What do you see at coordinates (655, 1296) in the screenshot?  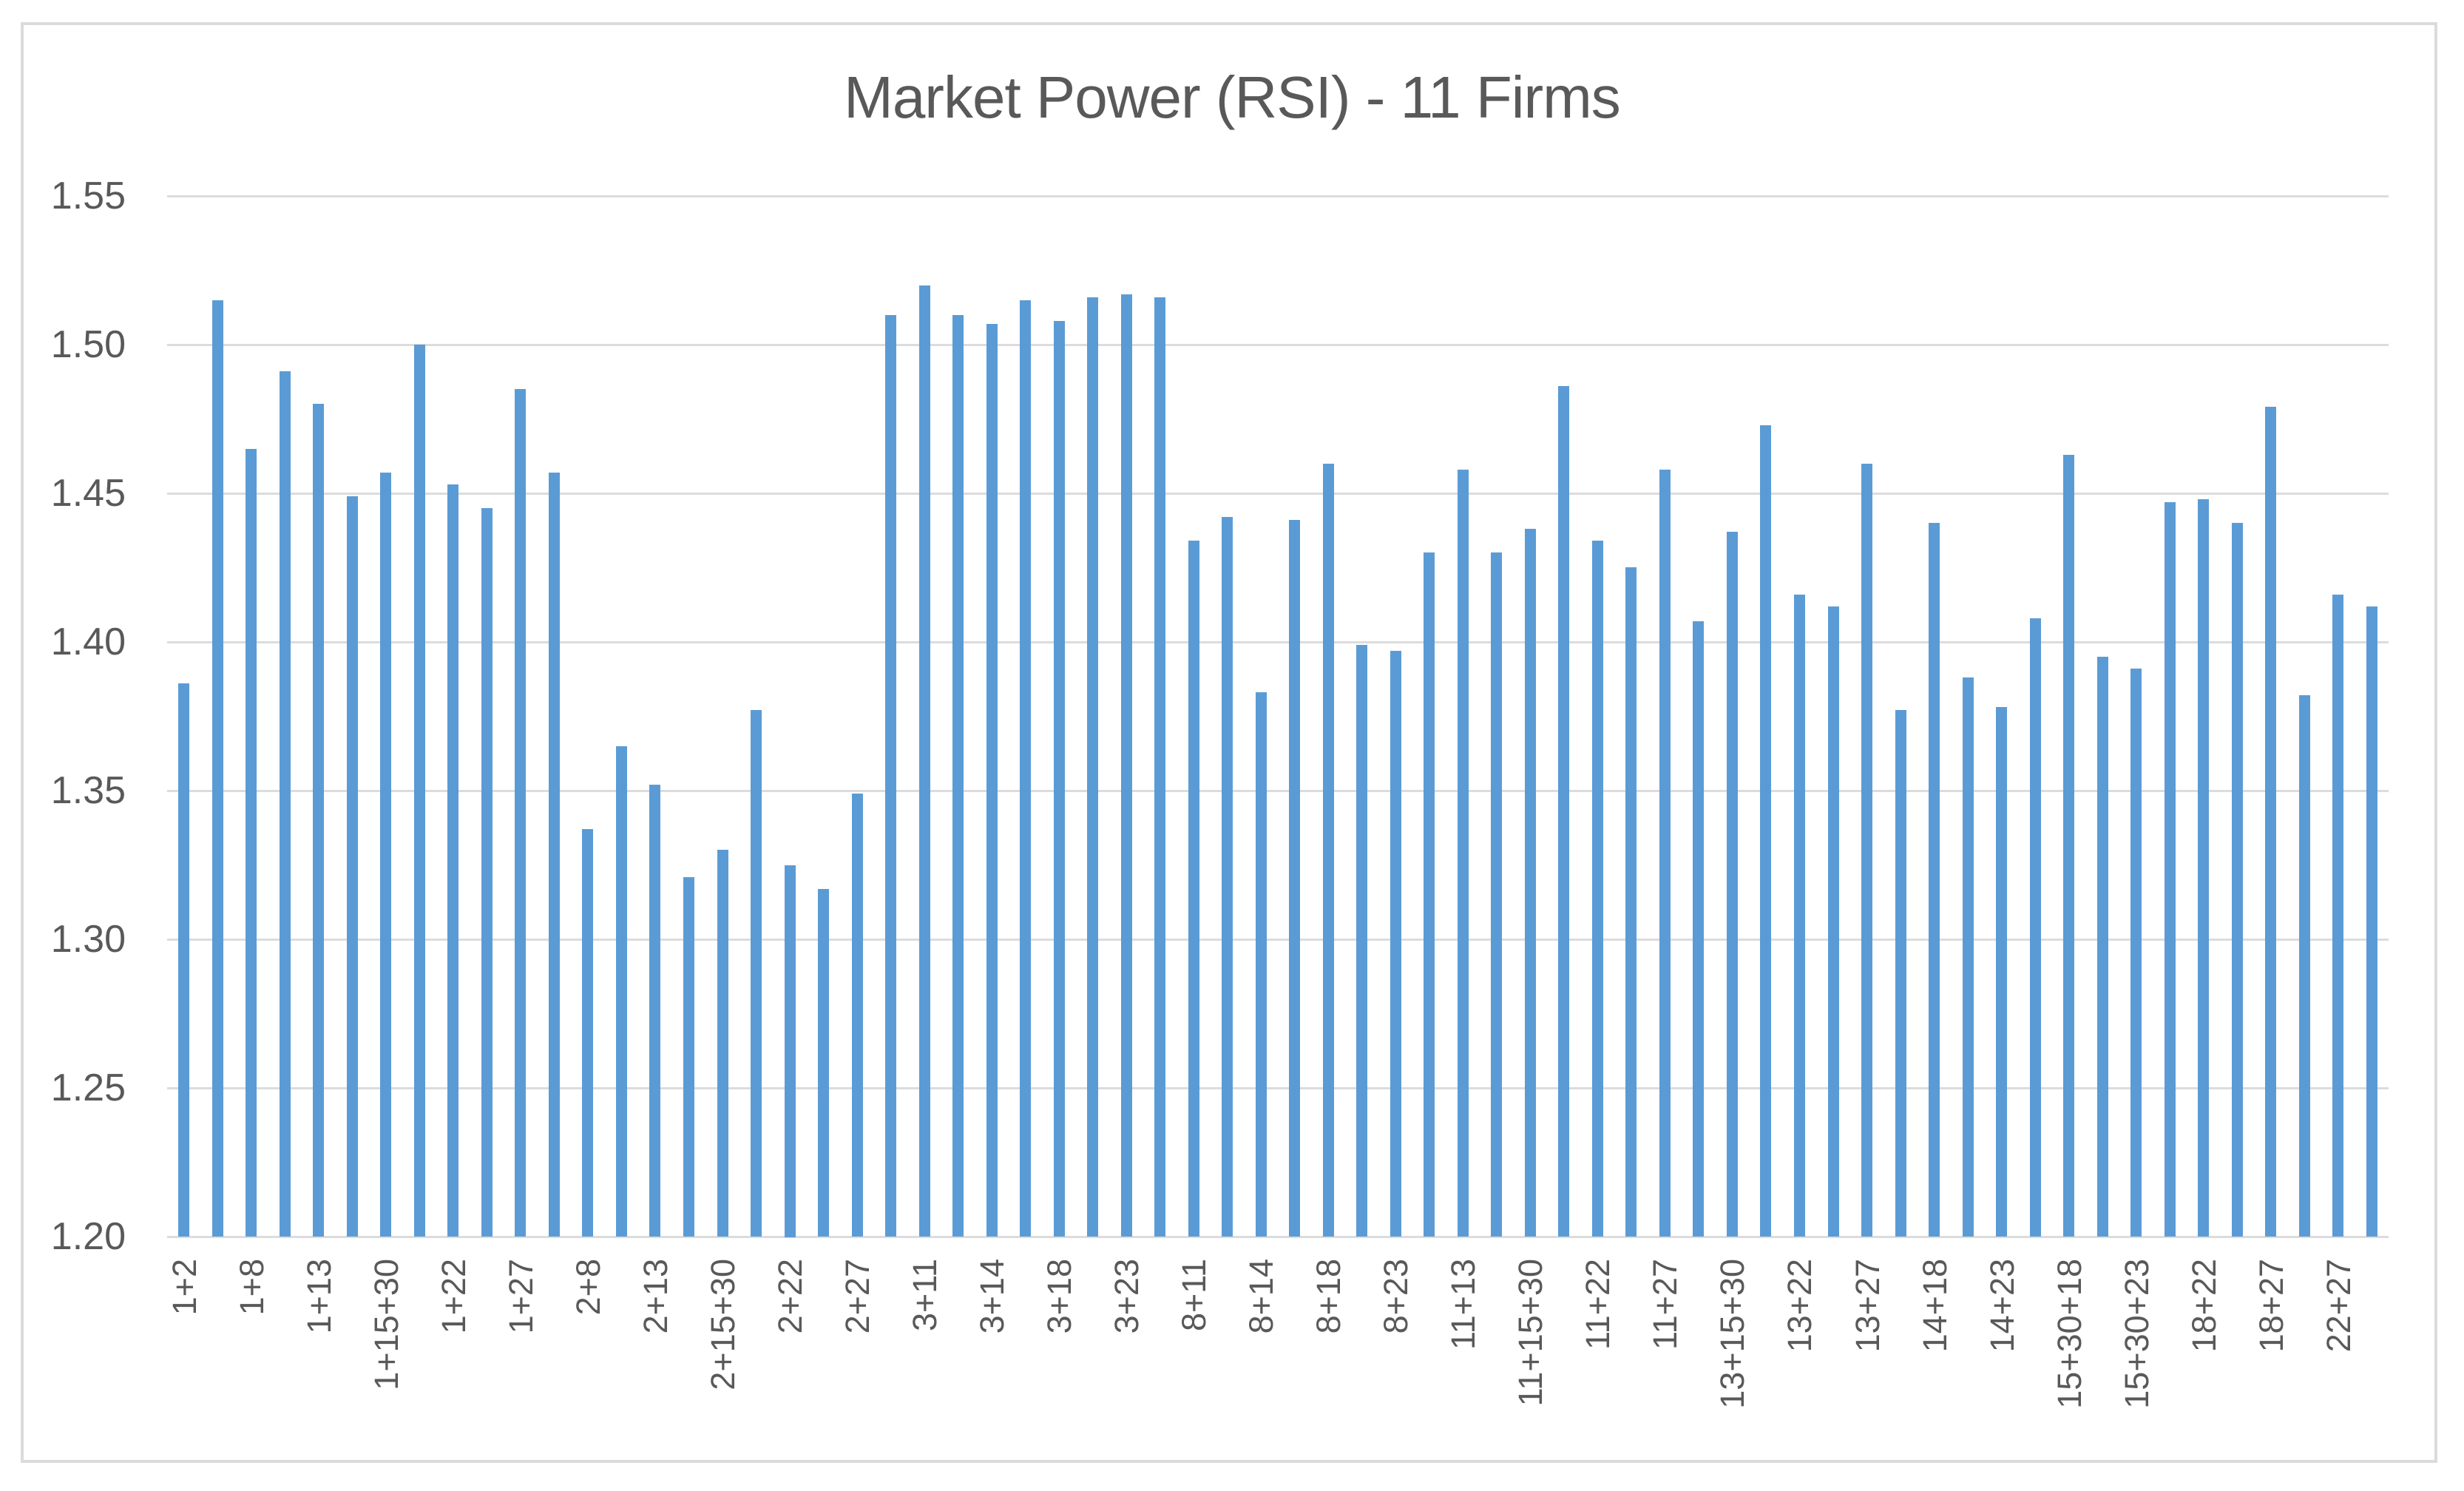 I see `x-tick-label: 2+13` at bounding box center [655, 1296].